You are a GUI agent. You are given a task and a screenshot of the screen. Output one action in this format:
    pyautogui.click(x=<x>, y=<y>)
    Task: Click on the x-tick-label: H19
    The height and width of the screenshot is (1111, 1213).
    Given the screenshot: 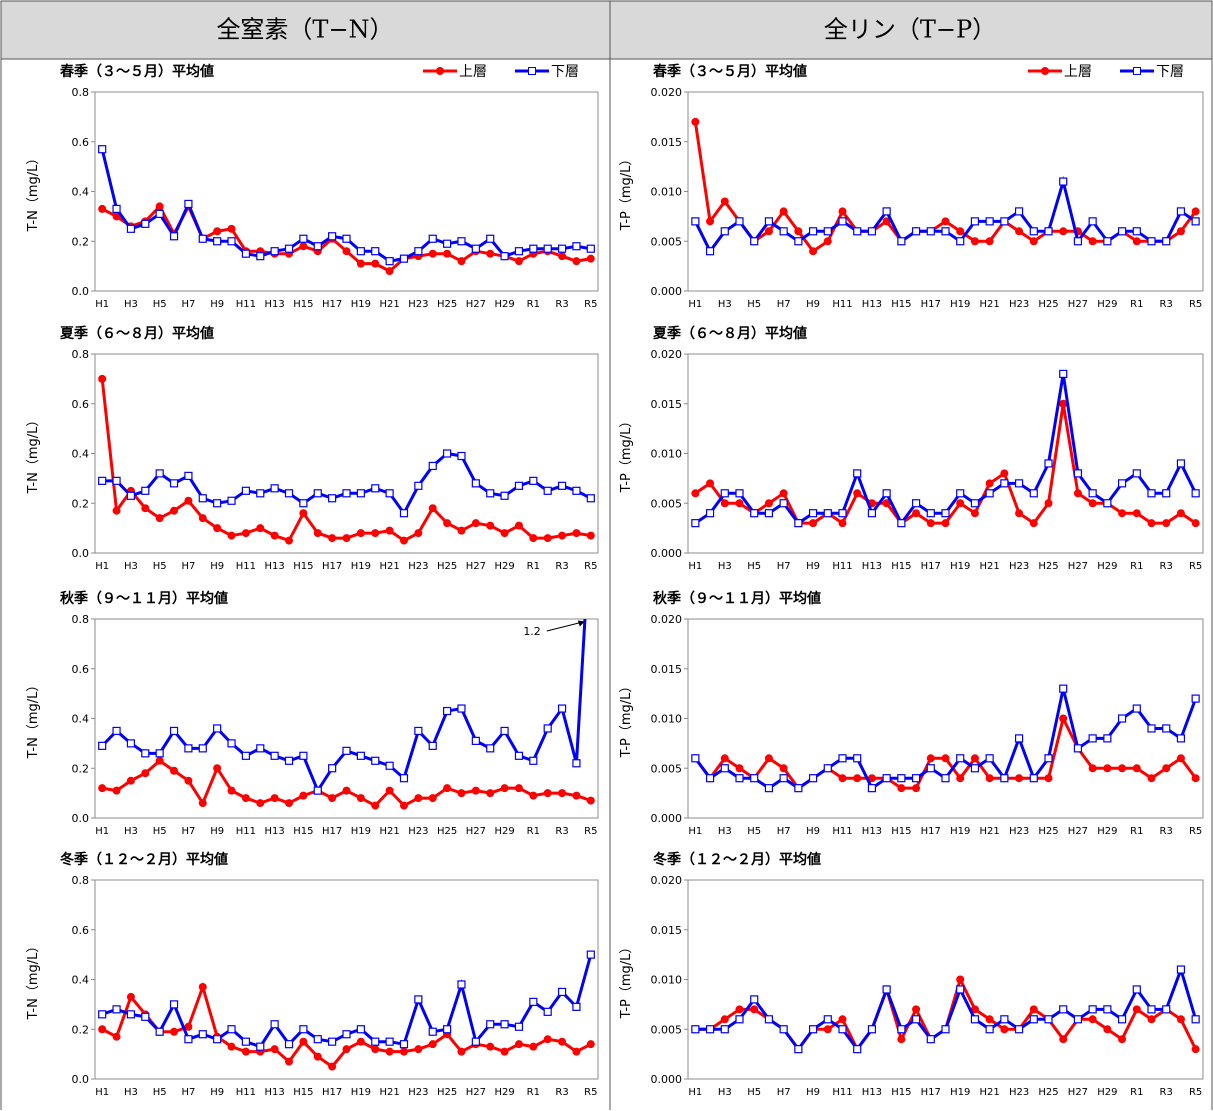 What is the action you would take?
    pyautogui.click(x=960, y=1092)
    